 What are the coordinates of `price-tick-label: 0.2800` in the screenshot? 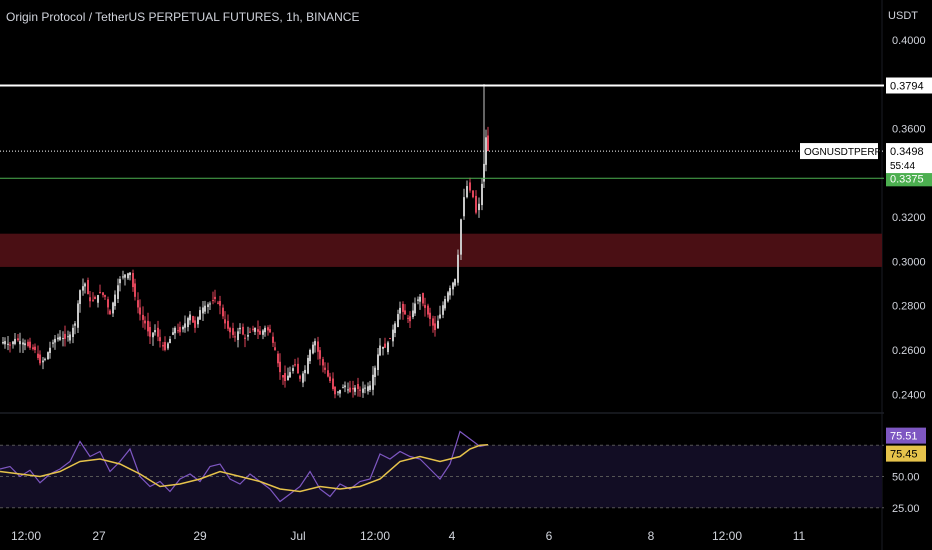 It's located at (909, 307).